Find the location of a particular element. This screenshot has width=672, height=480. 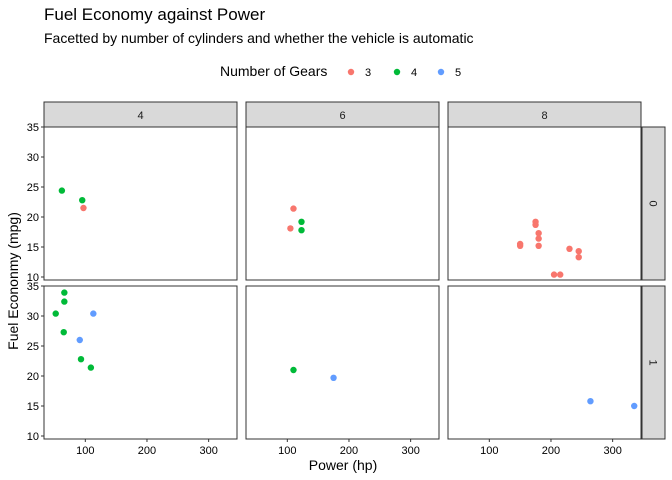

strip-col-label-4: 4 is located at coordinates (140, 116).